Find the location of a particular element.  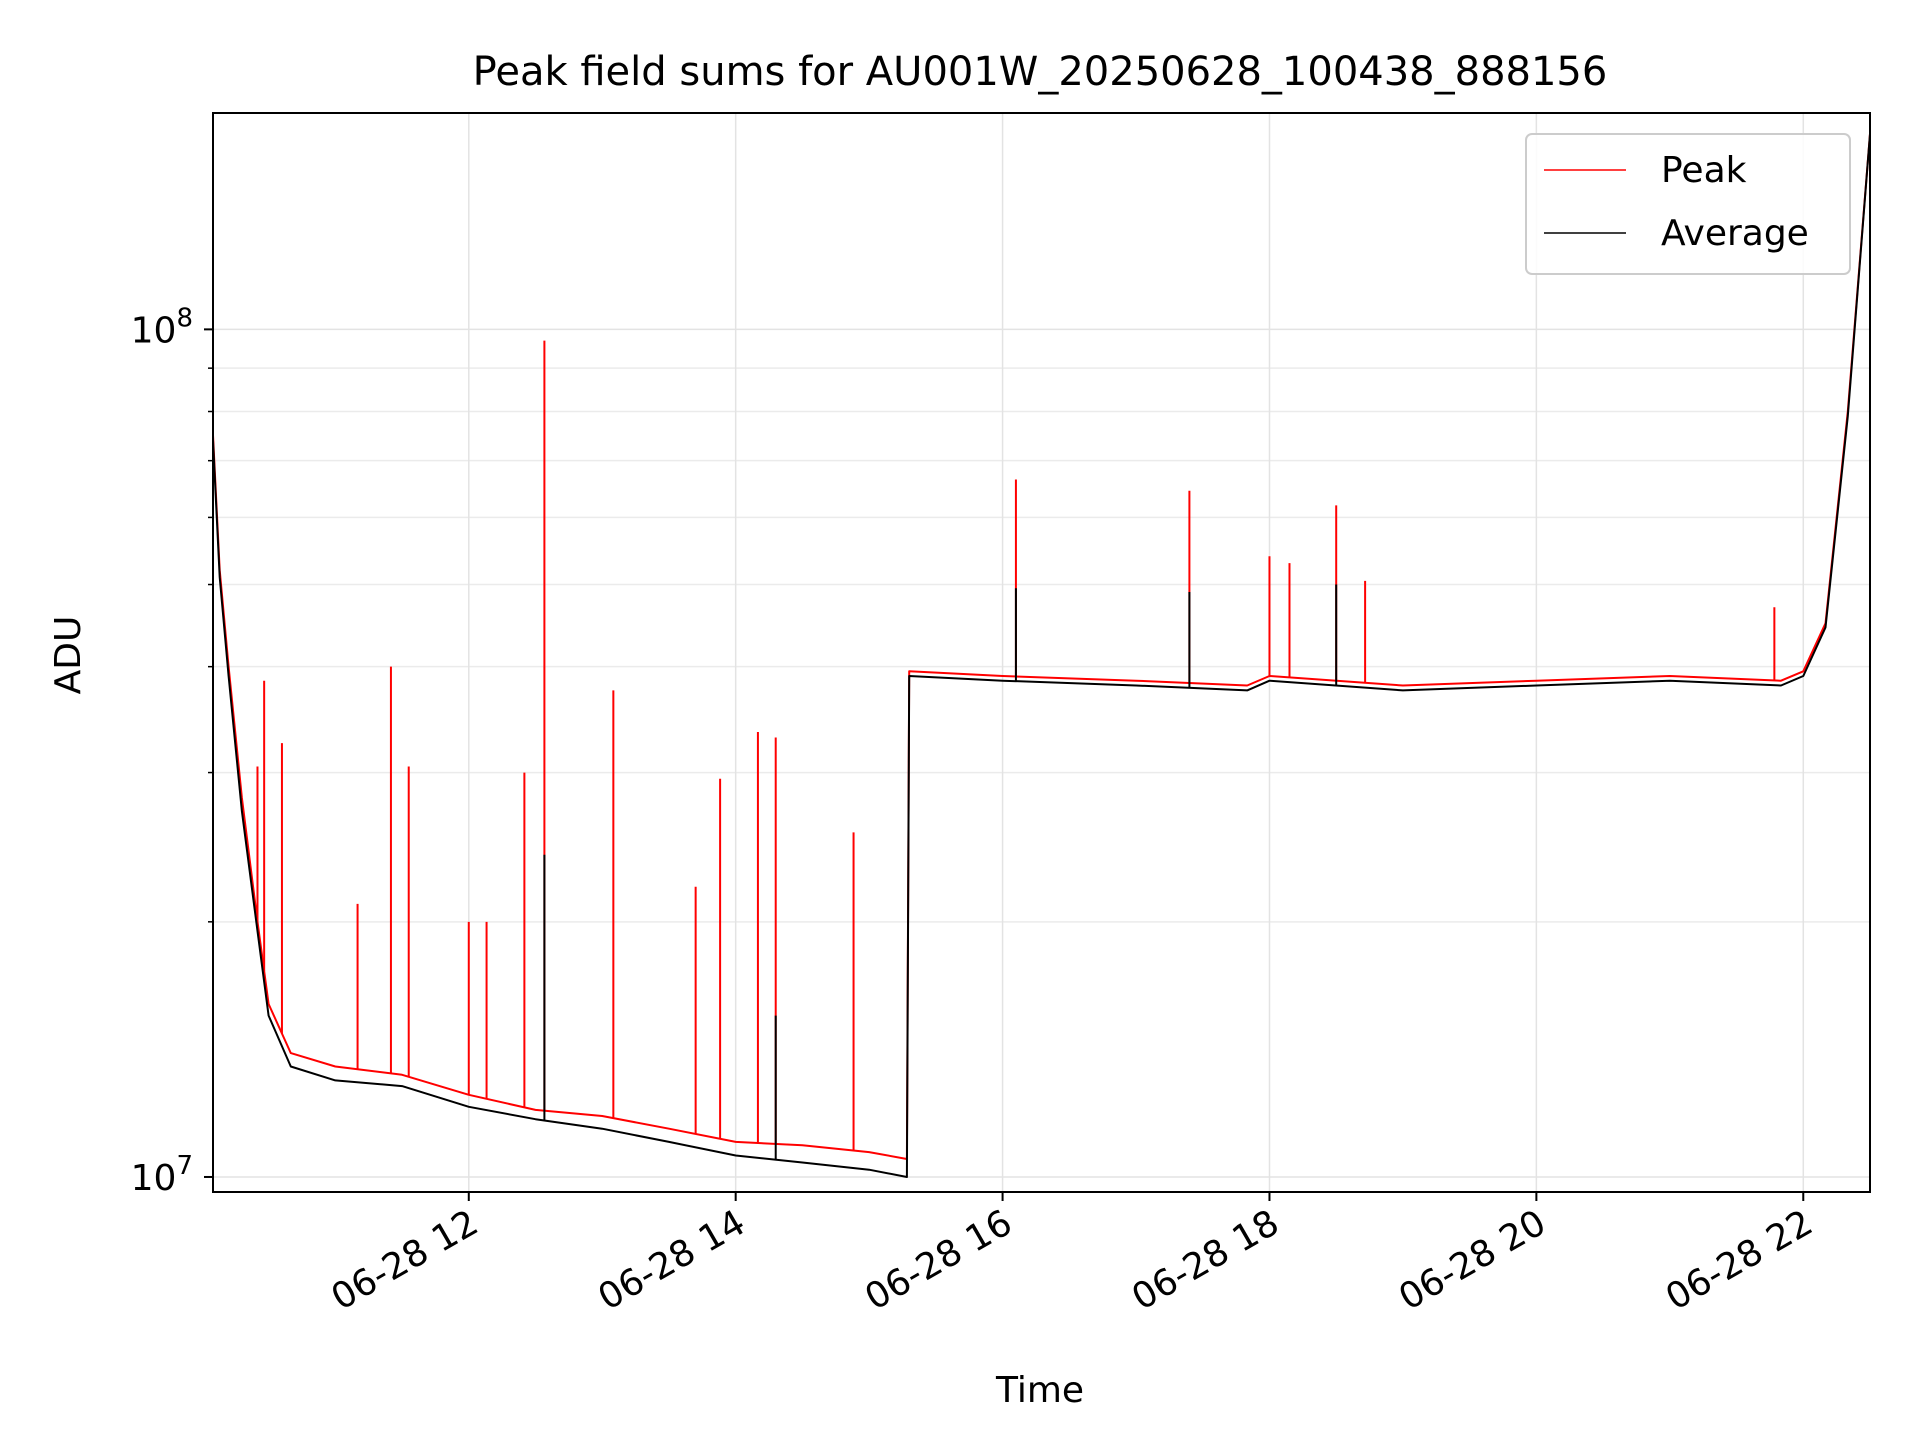

y-tick-label: 10⁸ is located at coordinates (162, 327).